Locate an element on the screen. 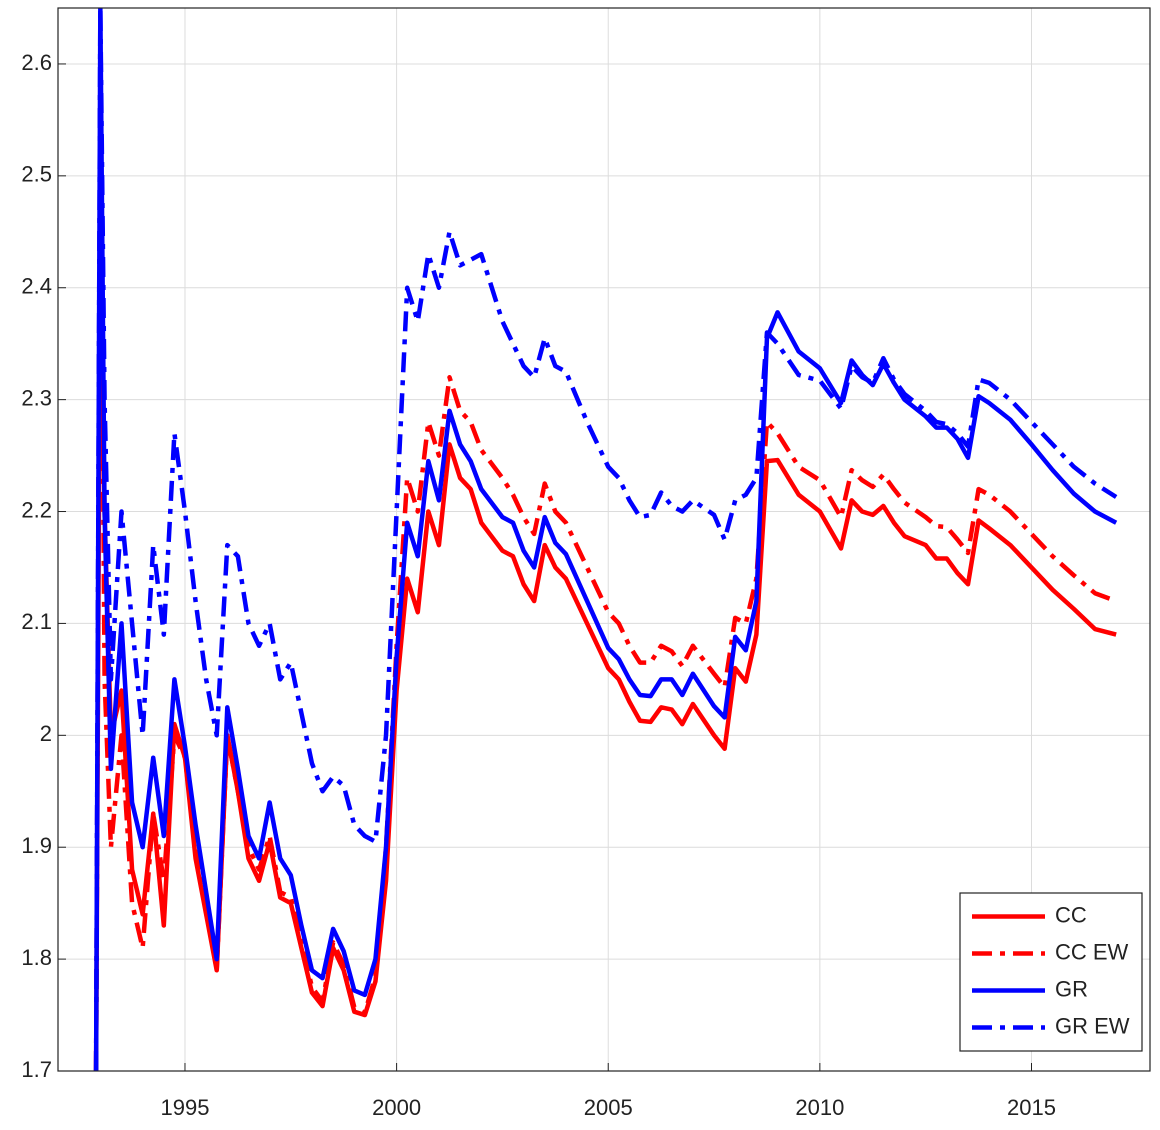 Image resolution: width=1160 pixels, height=1130 pixels. y-tick-label: 2.4 is located at coordinates (36, 286).